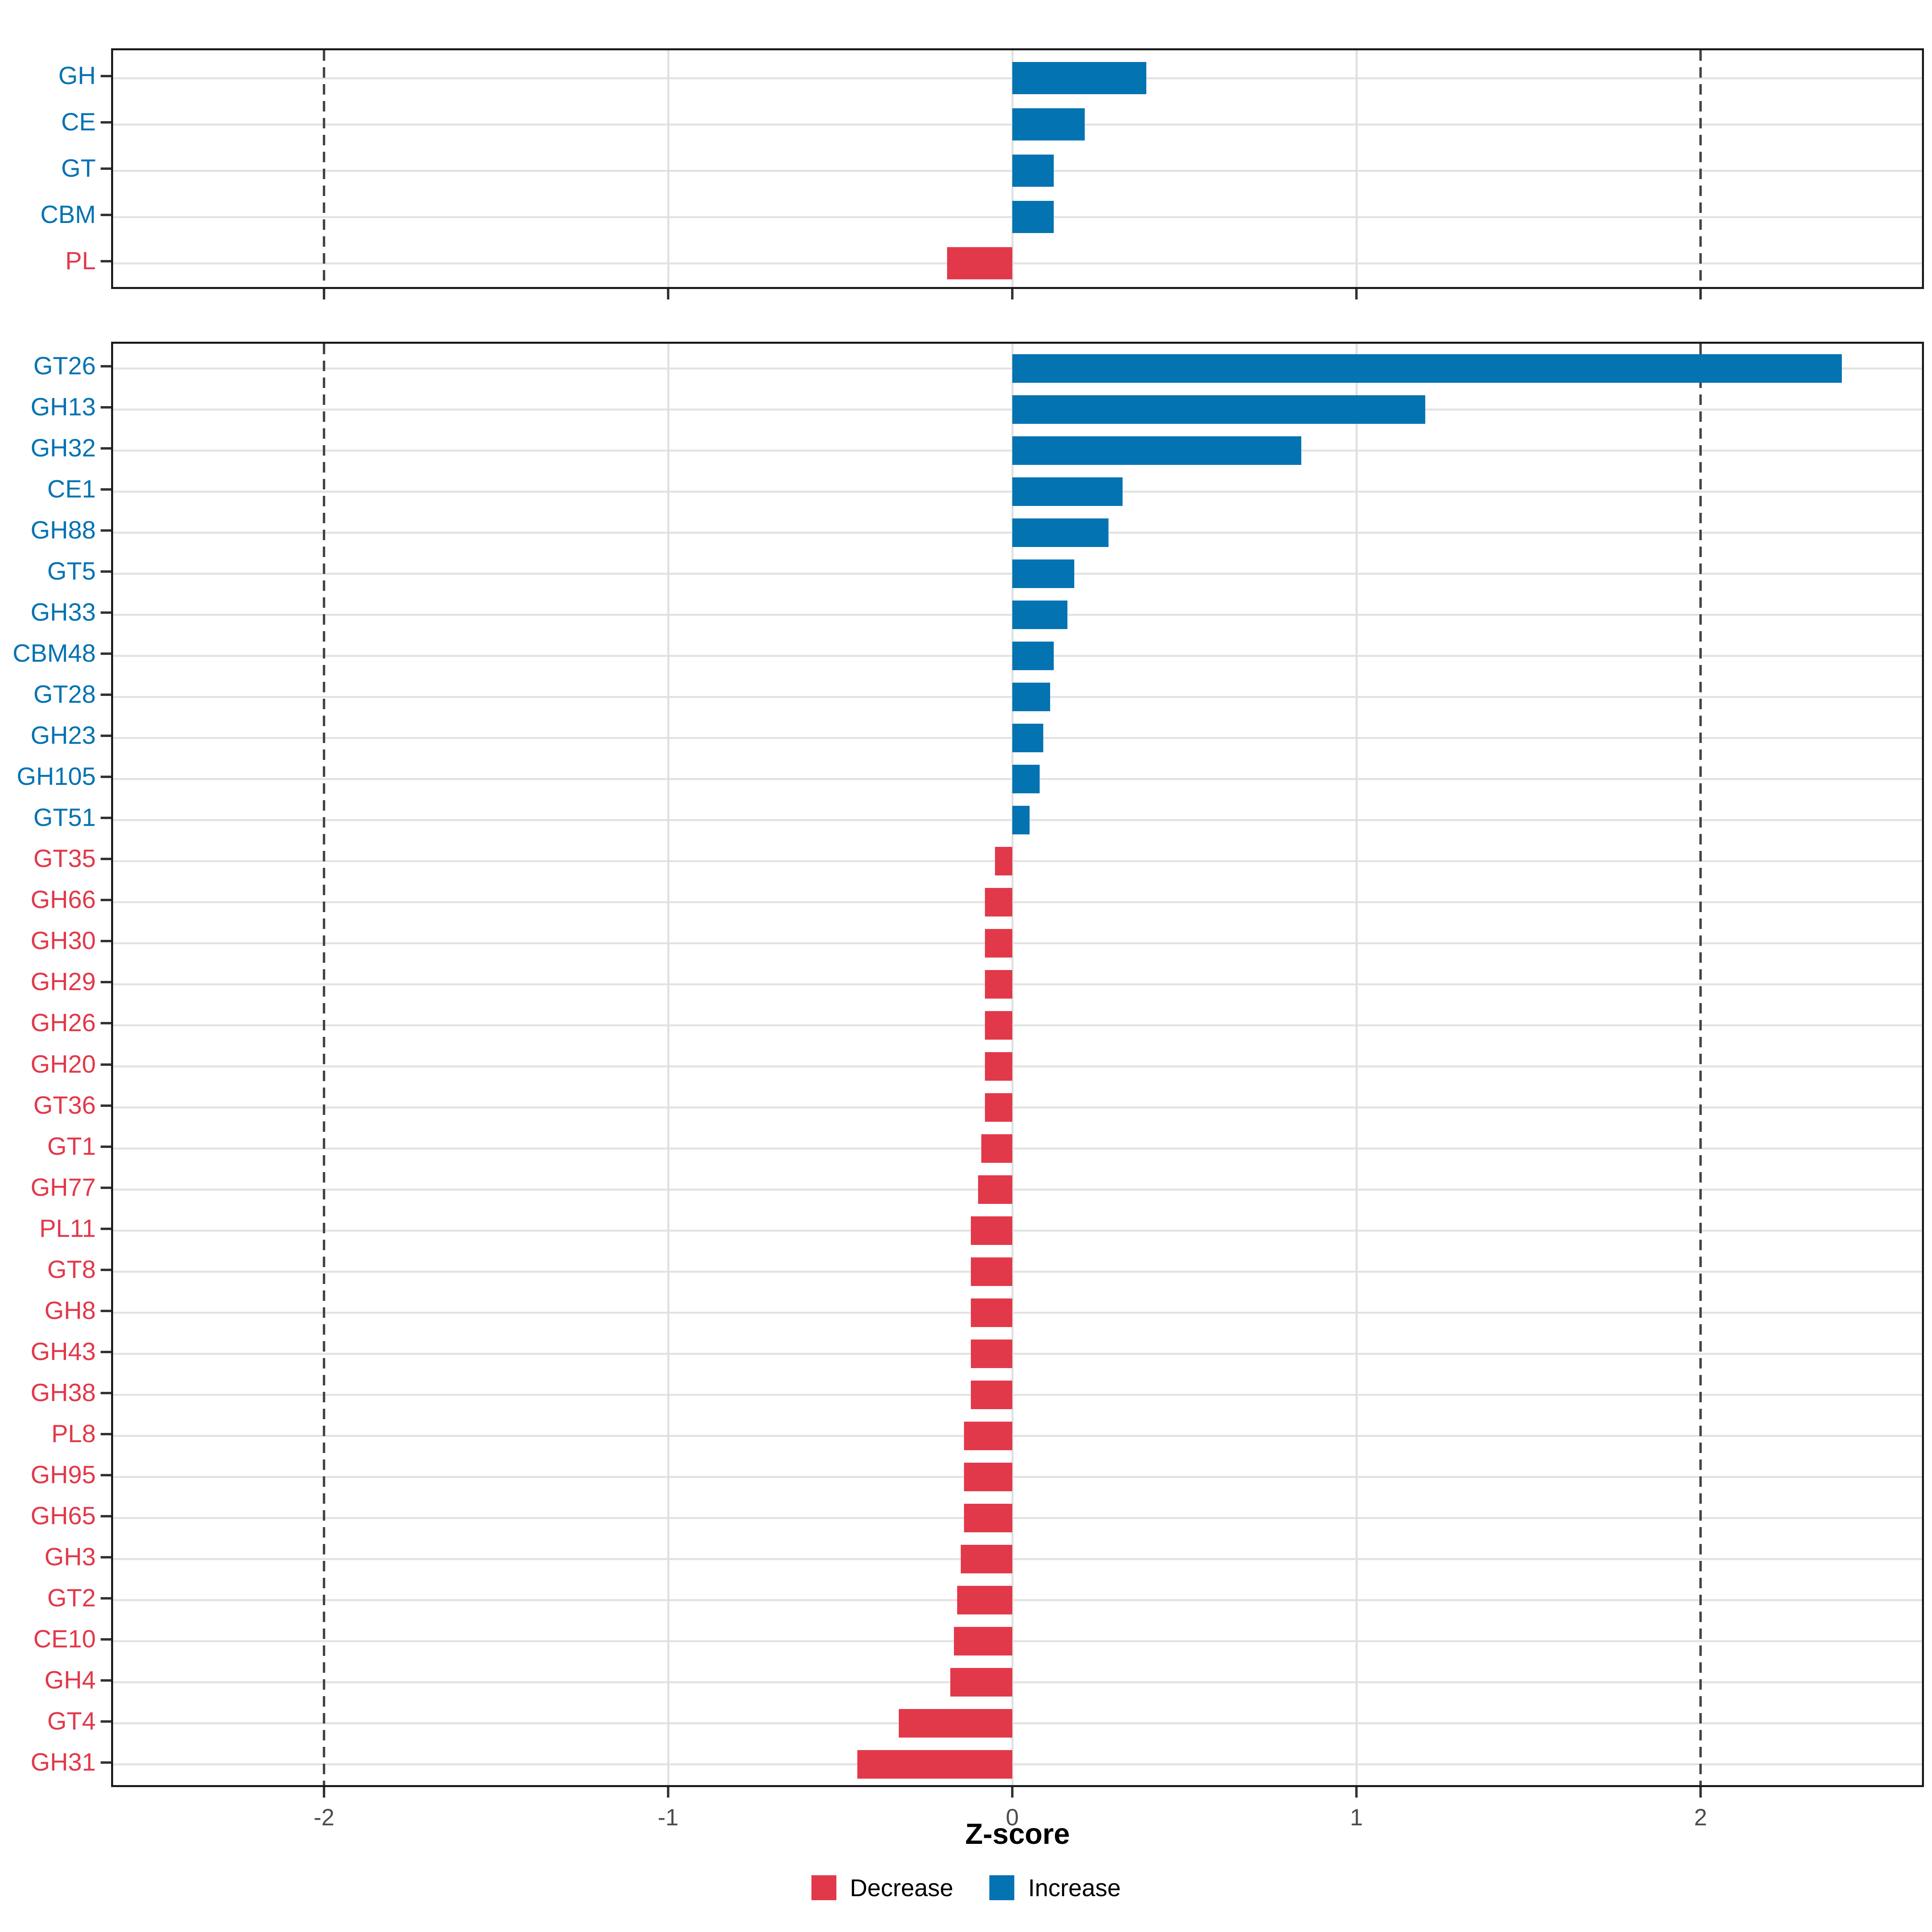  Describe the element at coordinates (63, 1393) in the screenshot. I see `y-label-GH38: GH38` at that location.